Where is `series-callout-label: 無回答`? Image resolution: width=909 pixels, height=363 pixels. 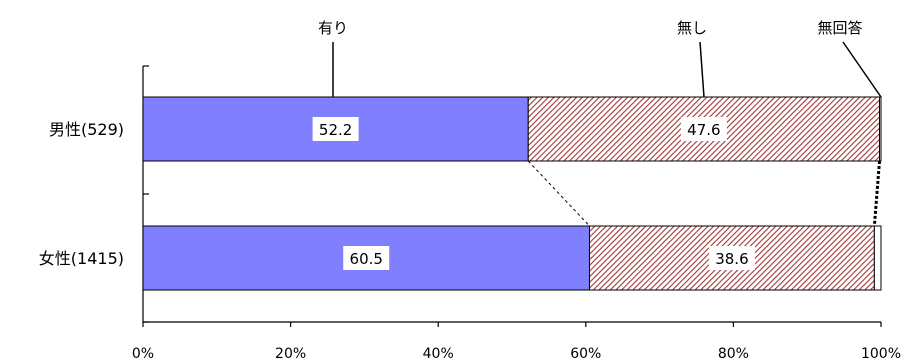
series-callout-label: 無回答 is located at coordinates (839, 28).